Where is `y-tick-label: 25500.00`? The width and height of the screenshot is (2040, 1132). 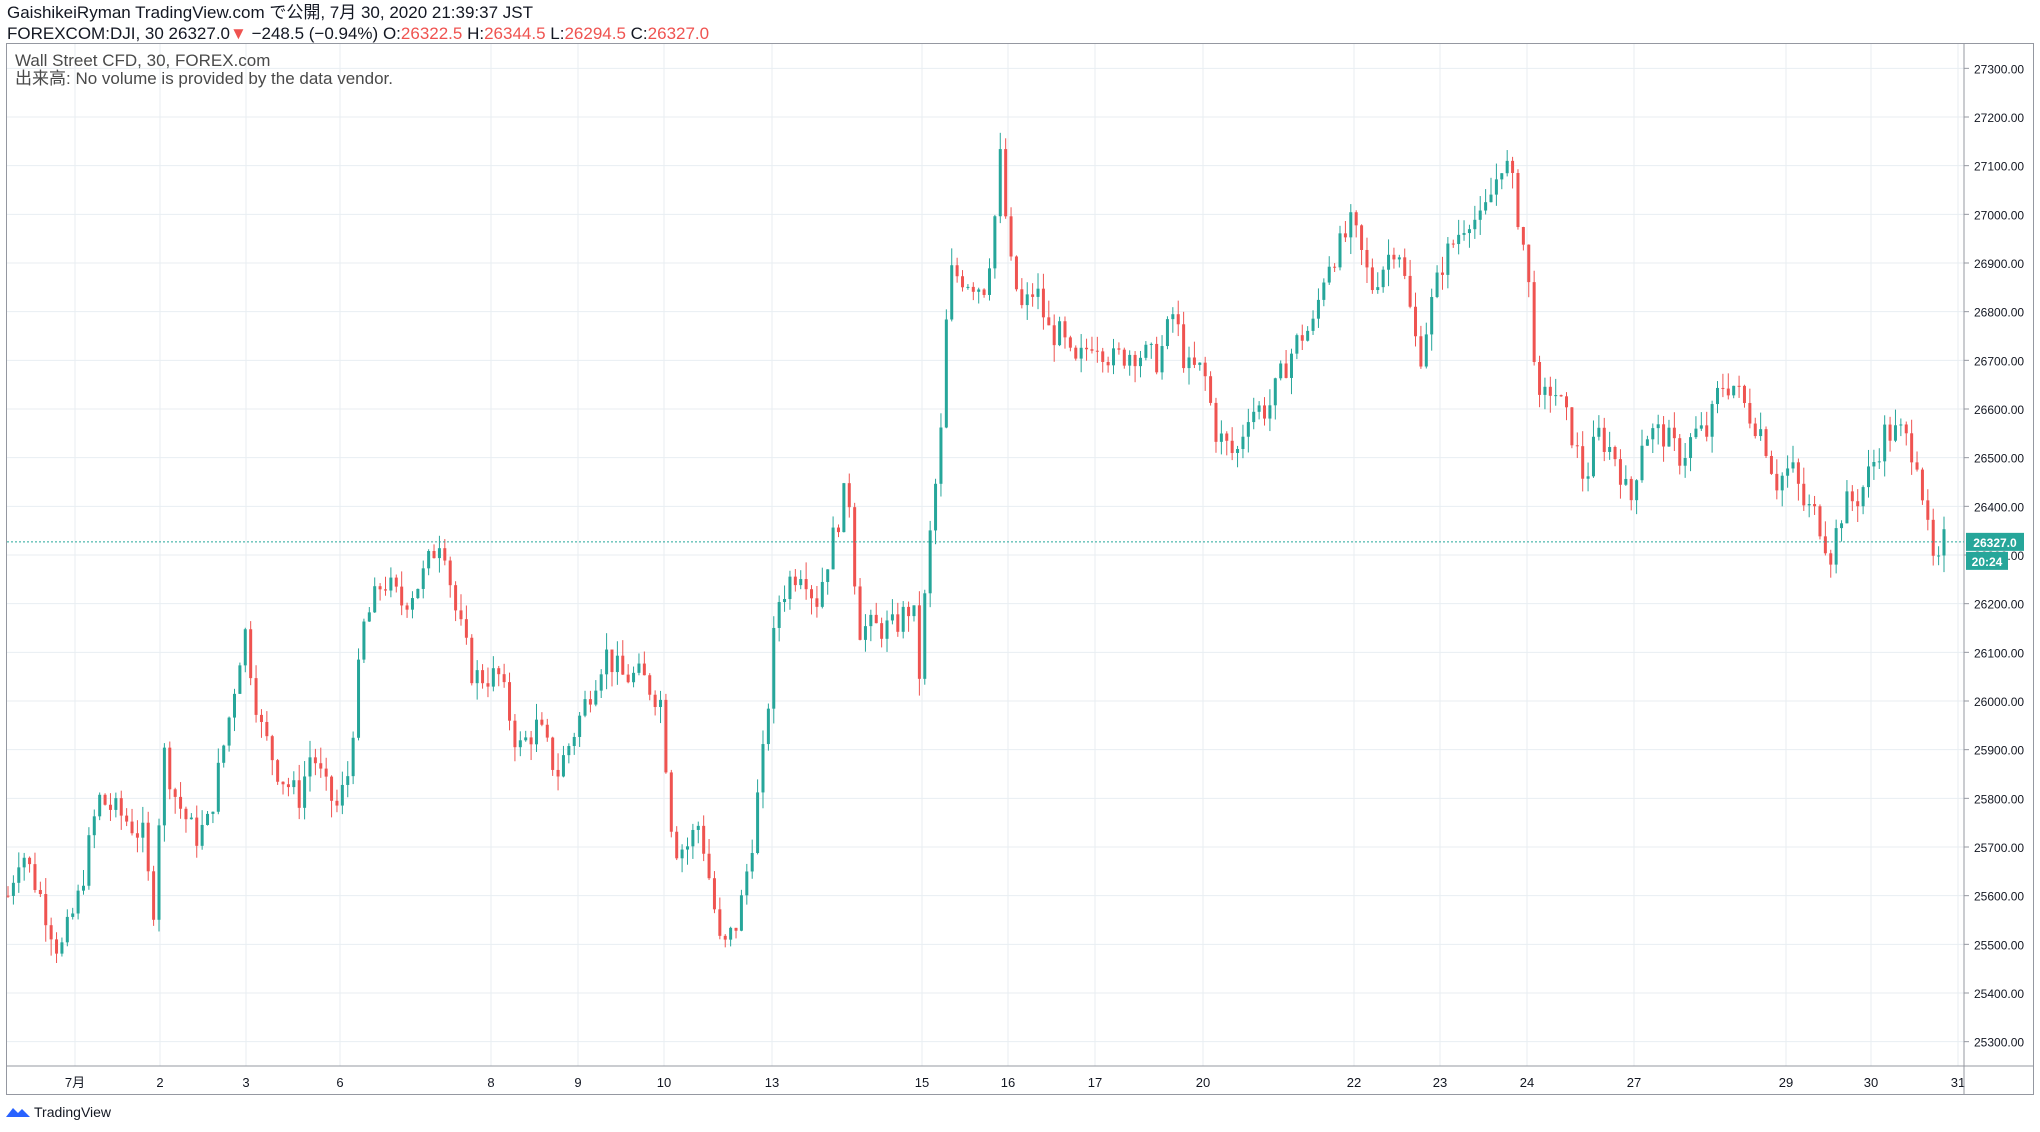 y-tick-label: 25500.00 is located at coordinates (1999, 945).